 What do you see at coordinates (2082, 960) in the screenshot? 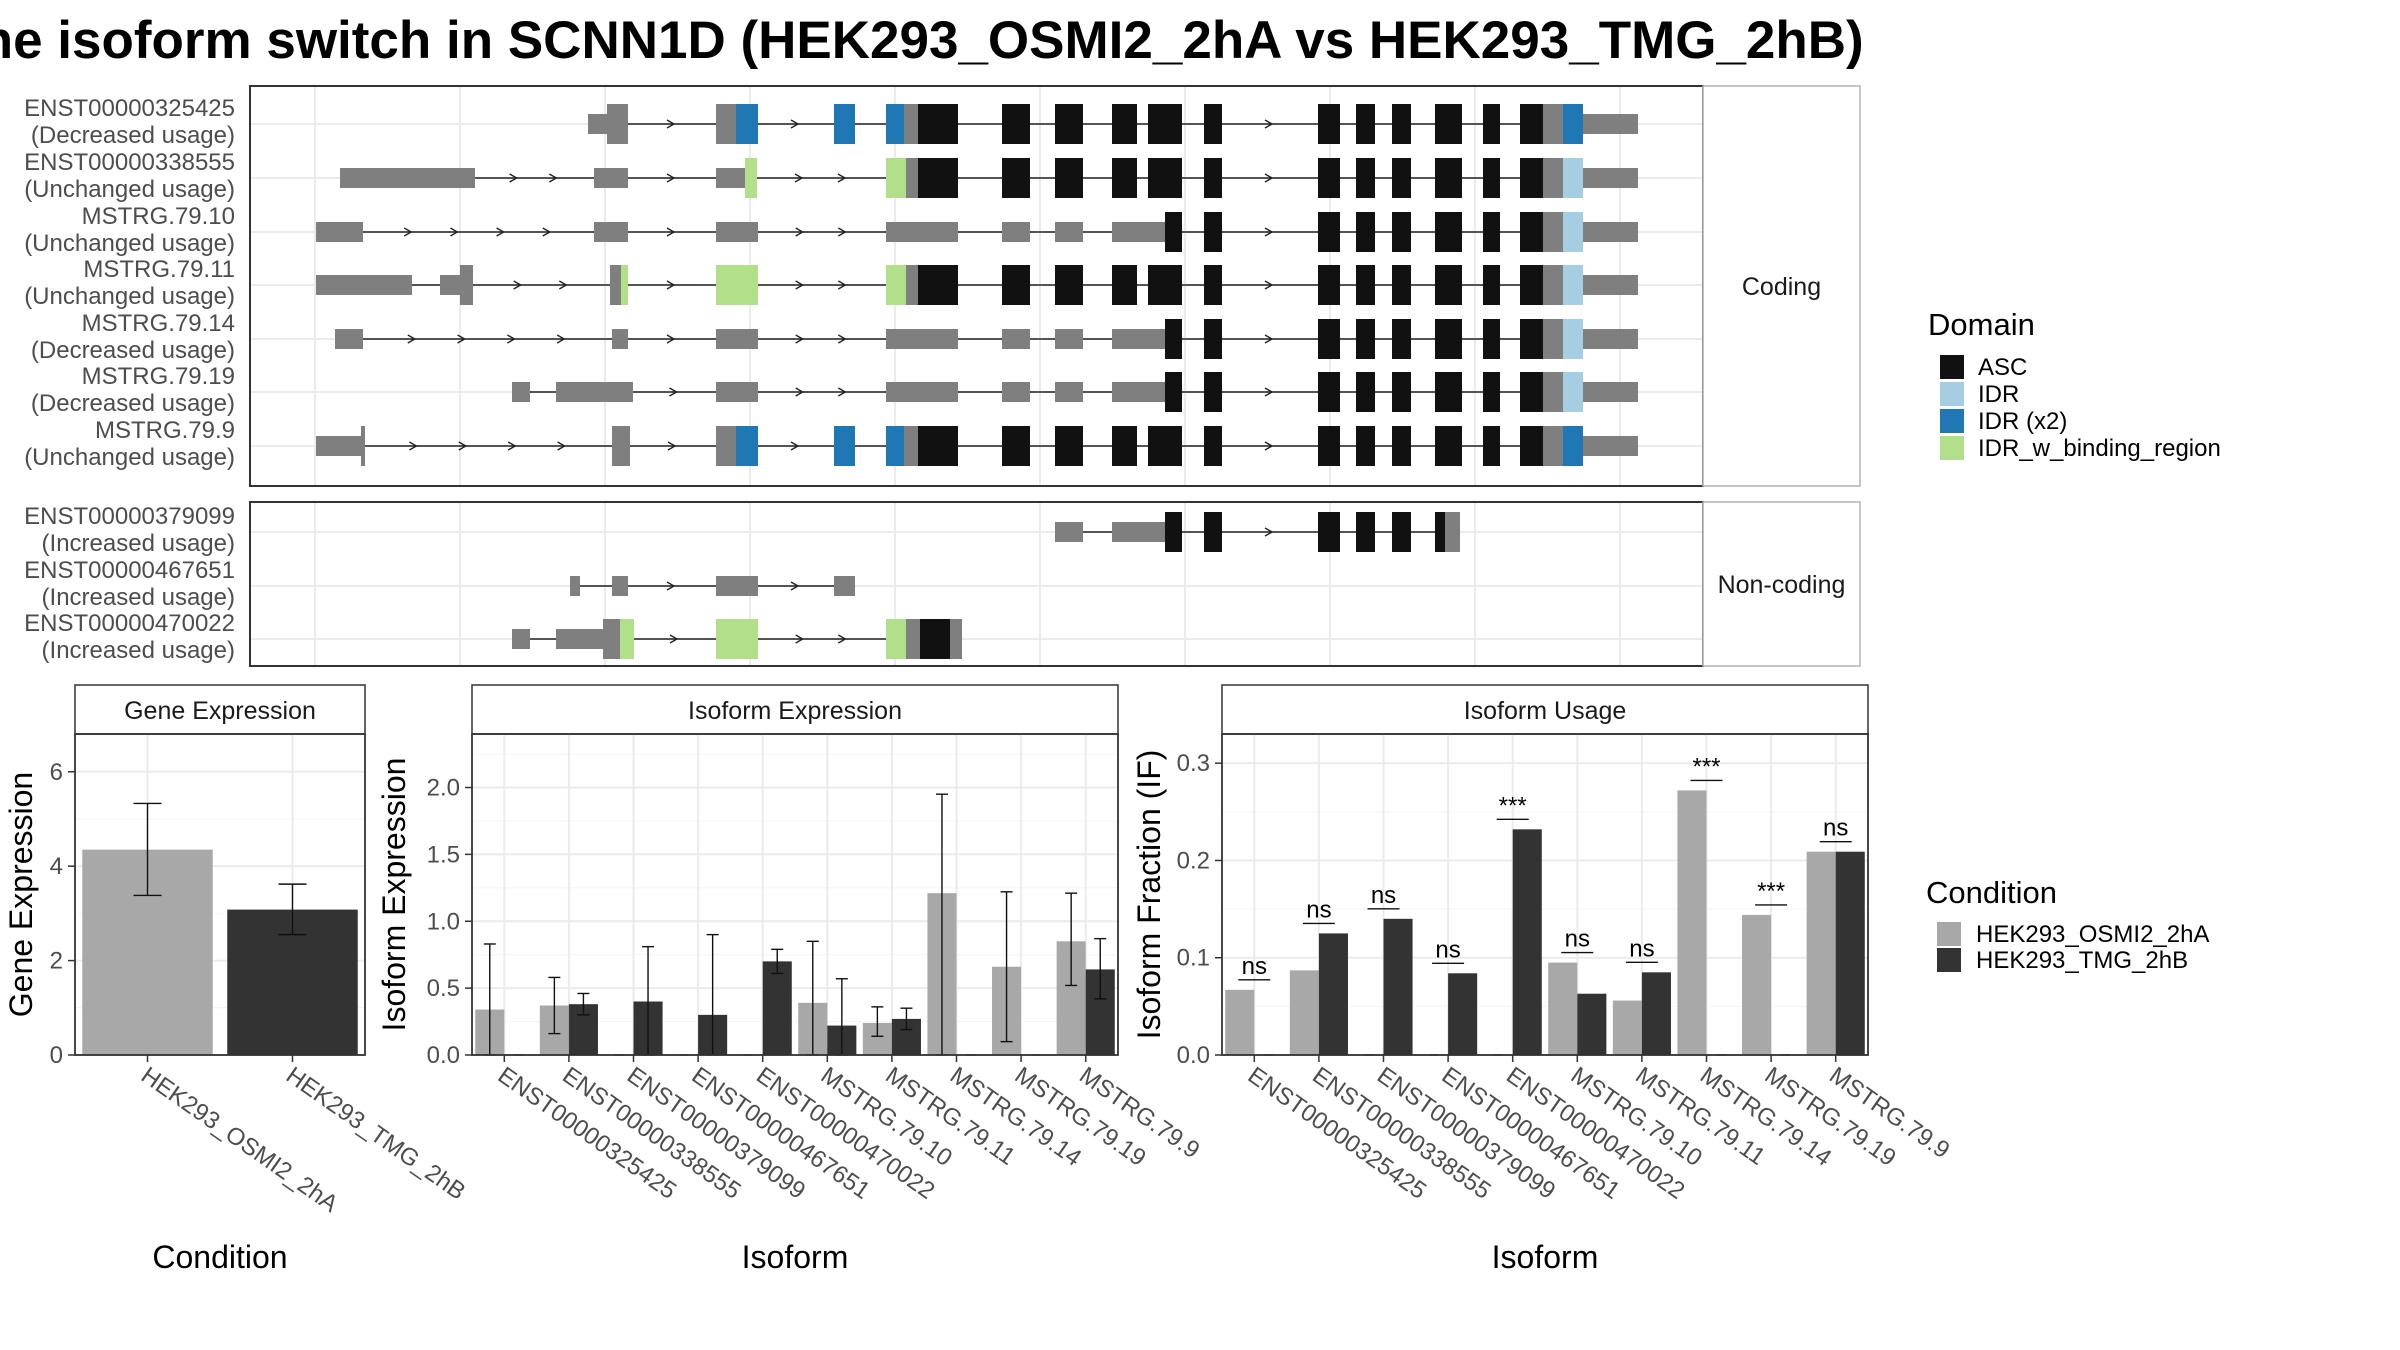
I see `condition-legend-label: HEK293_TMG_2hB` at bounding box center [2082, 960].